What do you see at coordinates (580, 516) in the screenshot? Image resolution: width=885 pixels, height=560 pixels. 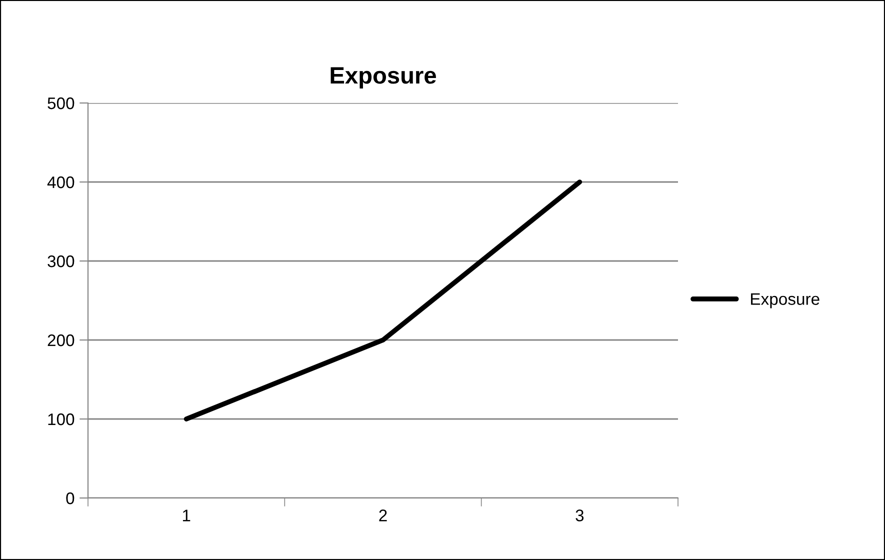 I see `x-tick-label: 3` at bounding box center [580, 516].